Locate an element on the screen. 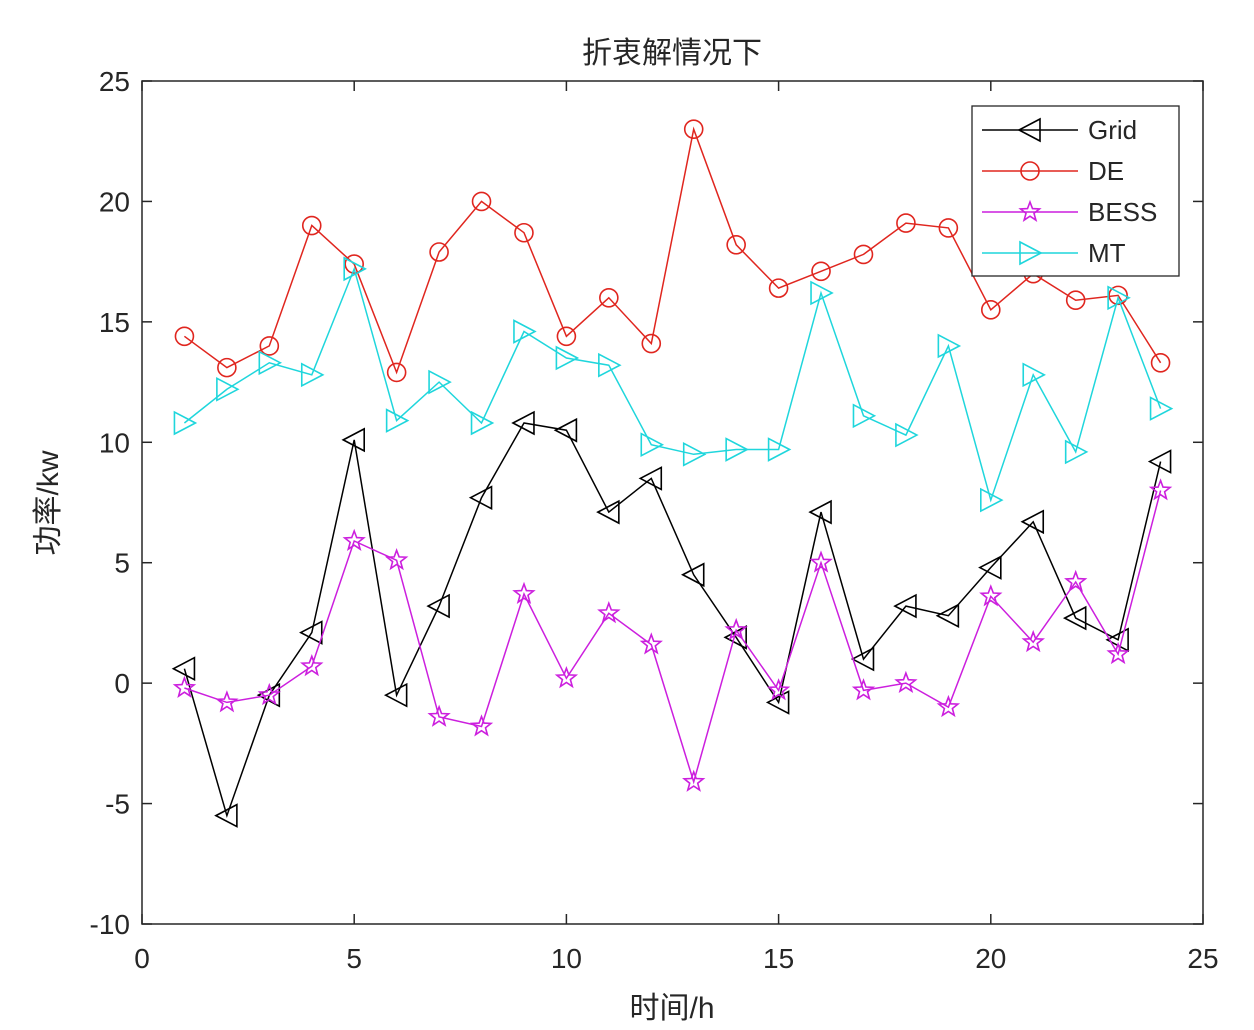  x-tick-label: 25 is located at coordinates (1202, 958).